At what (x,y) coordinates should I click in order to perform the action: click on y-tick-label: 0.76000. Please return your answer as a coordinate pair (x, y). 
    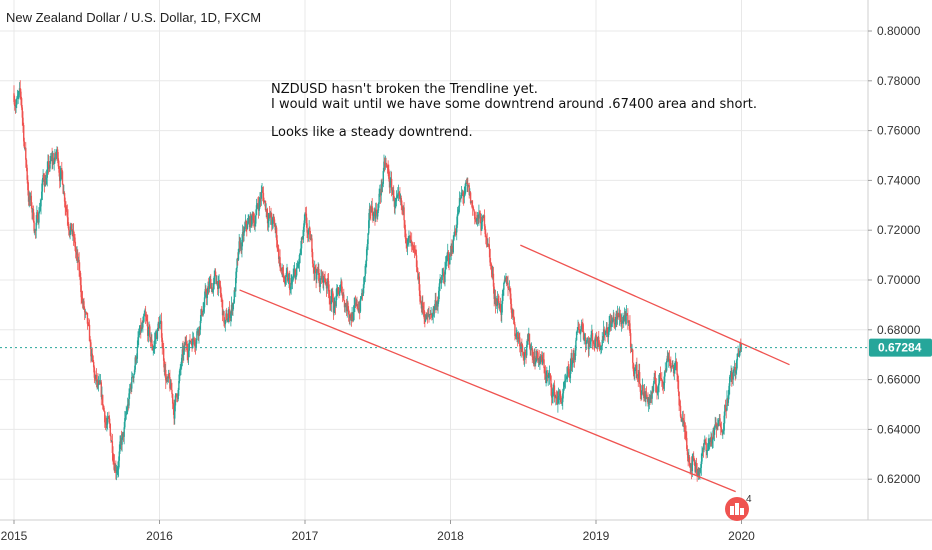
    Looking at the image, I should click on (899, 131).